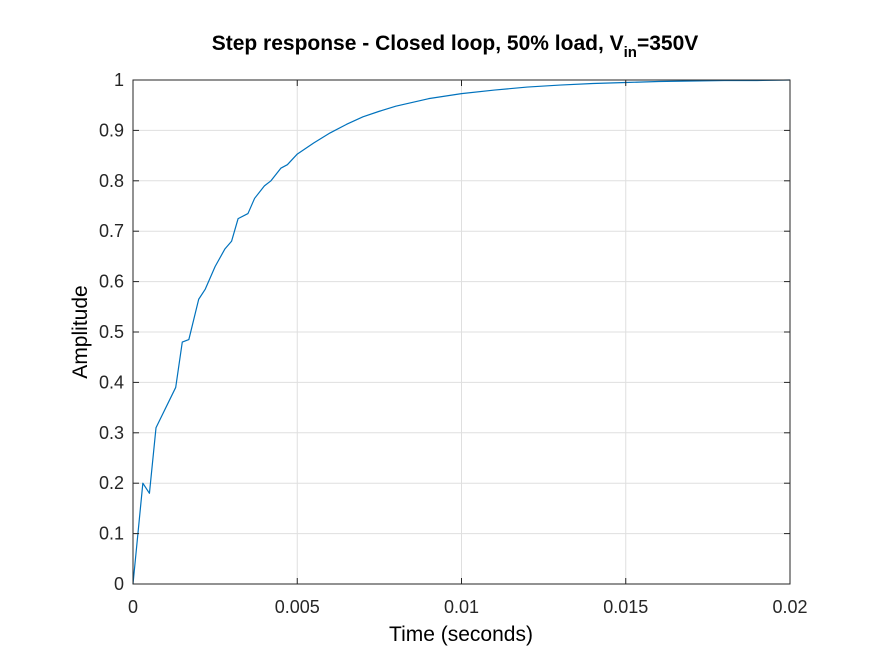 The image size is (875, 656). Describe the element at coordinates (111, 433) in the screenshot. I see `y-tick-label: 0.3` at that location.